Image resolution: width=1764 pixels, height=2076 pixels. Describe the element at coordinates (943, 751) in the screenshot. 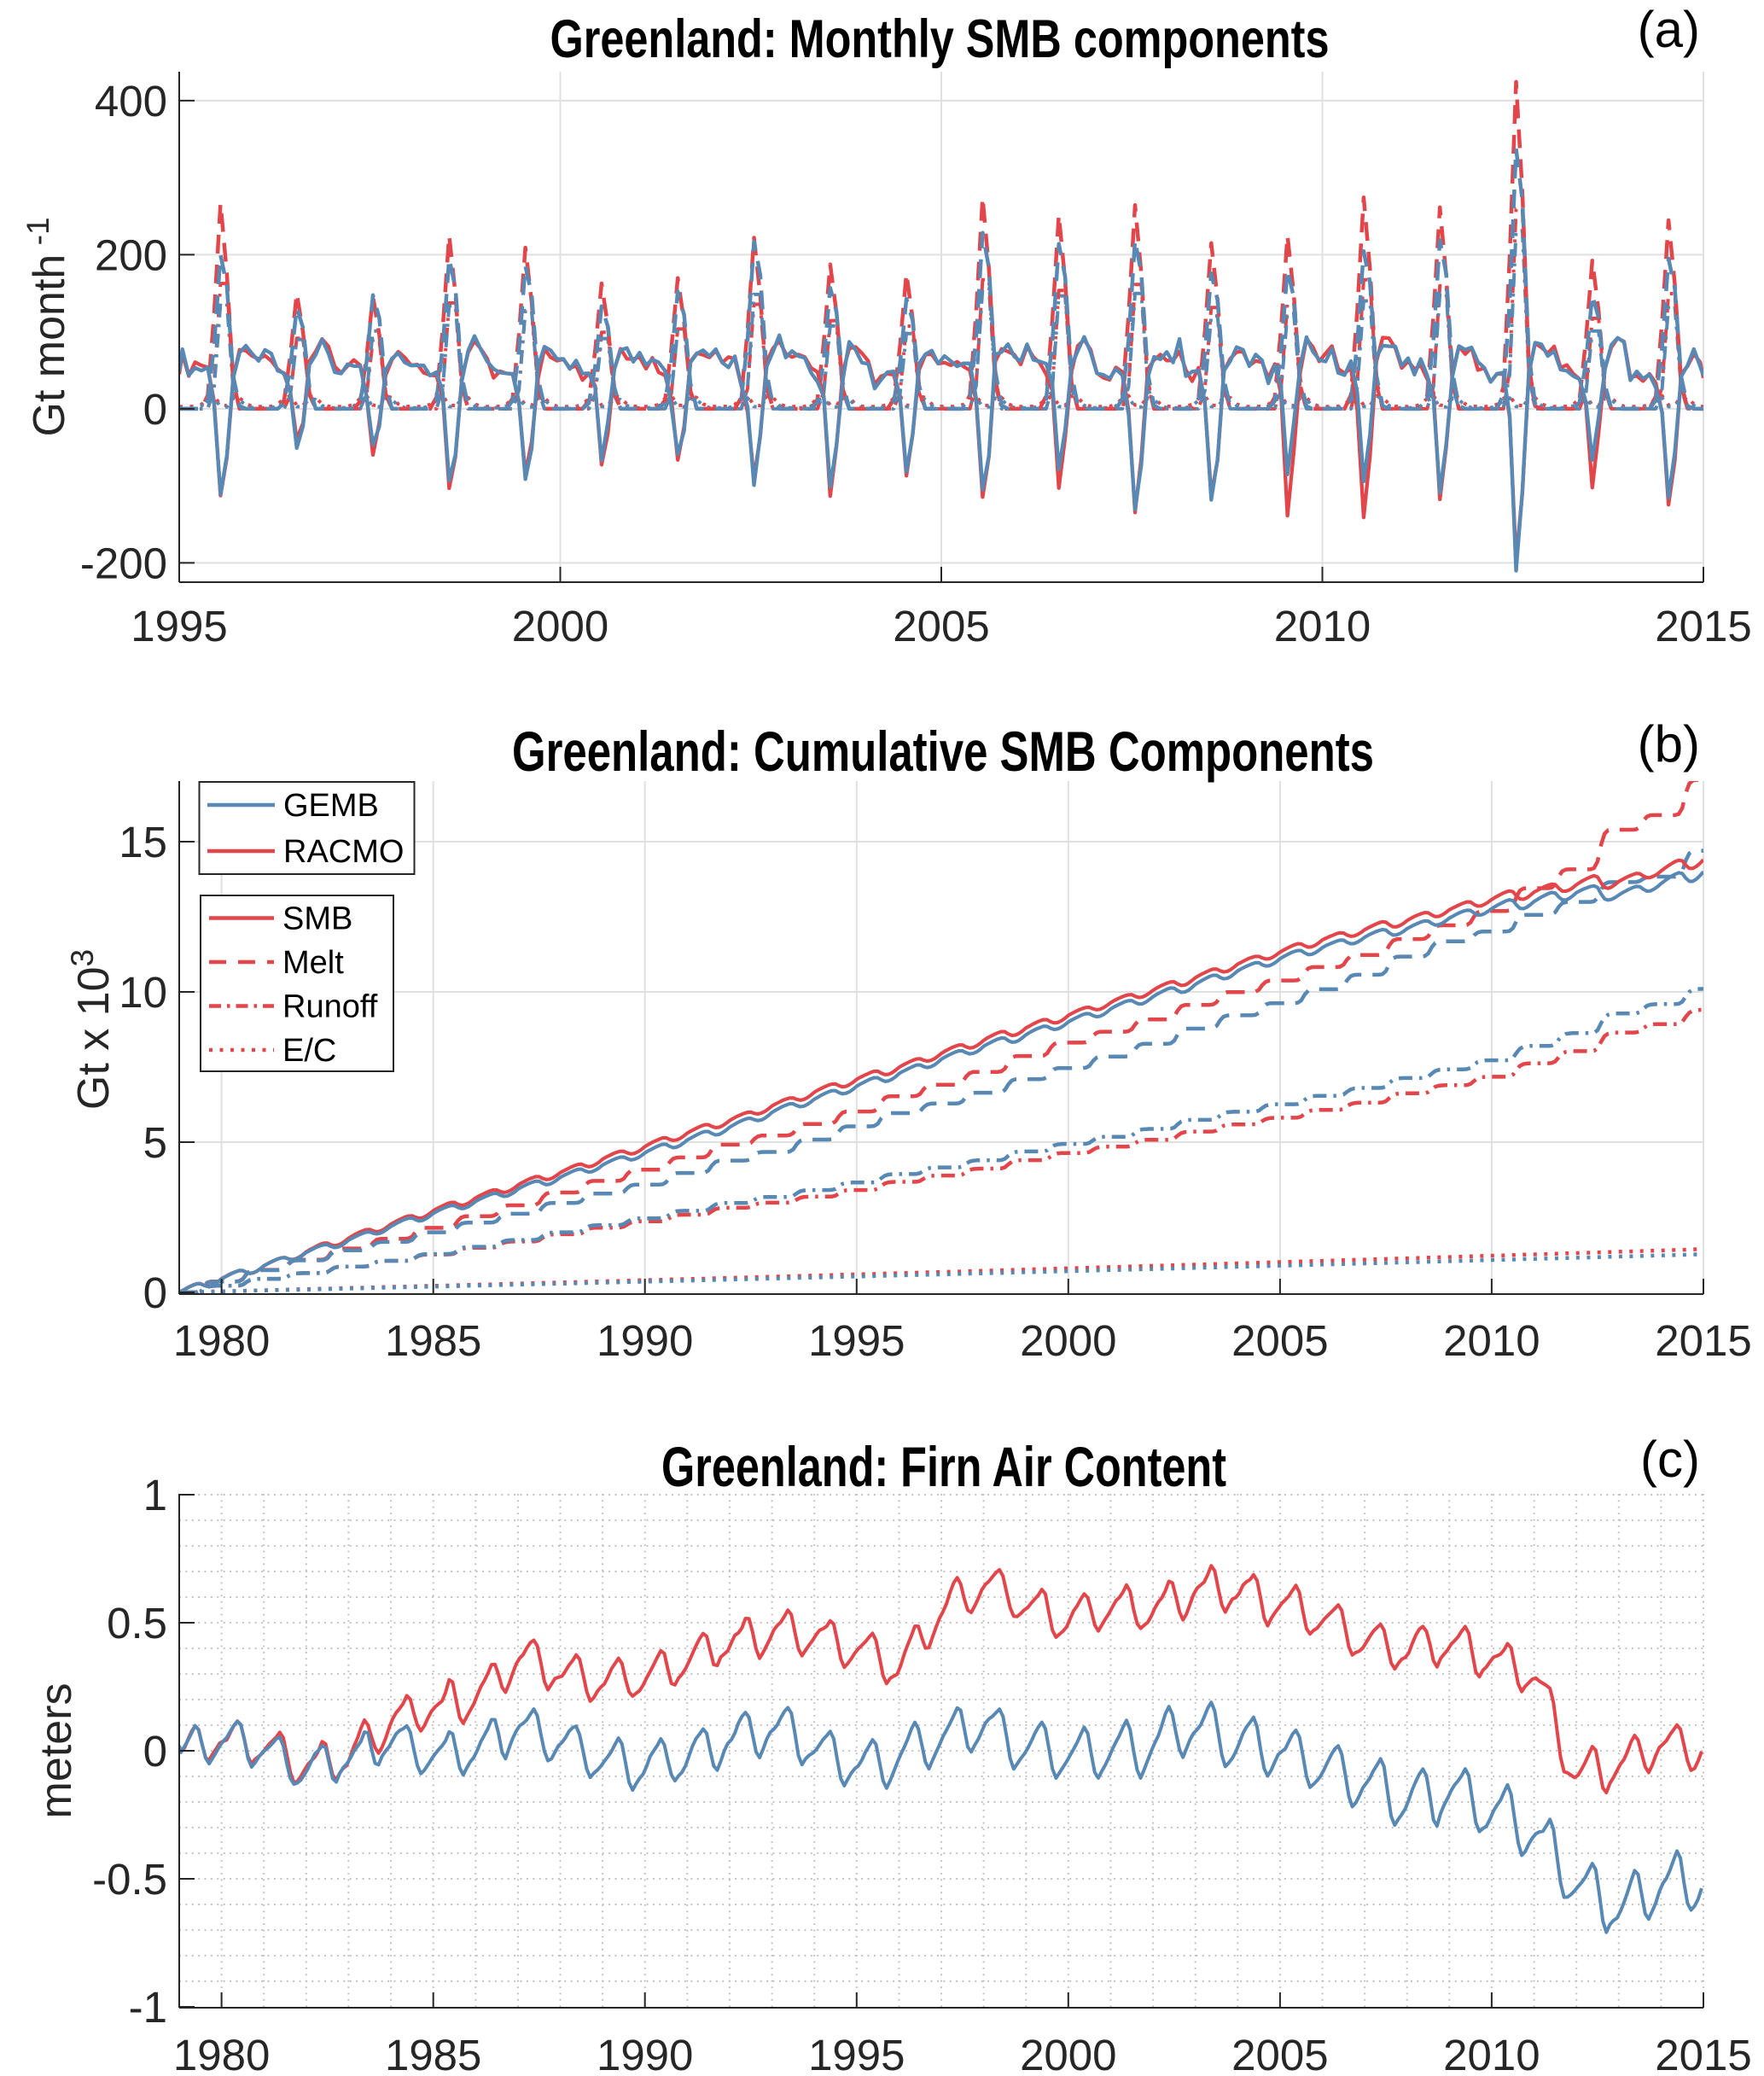

I see `svg-text:Greenland: Cumulative SMB Comp: Greenland: Cumulative SMB Components` at that location.